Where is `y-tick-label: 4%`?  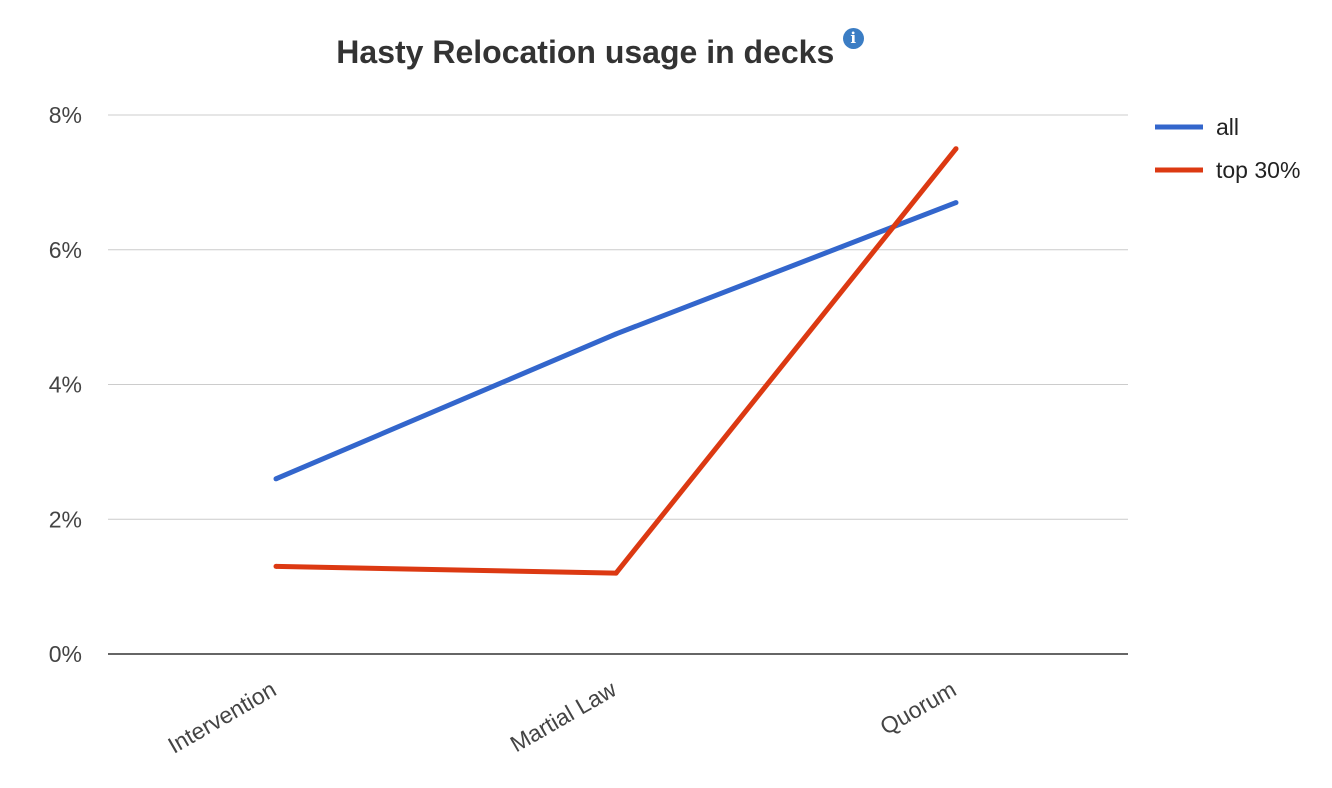
y-tick-label: 4% is located at coordinates (65, 385).